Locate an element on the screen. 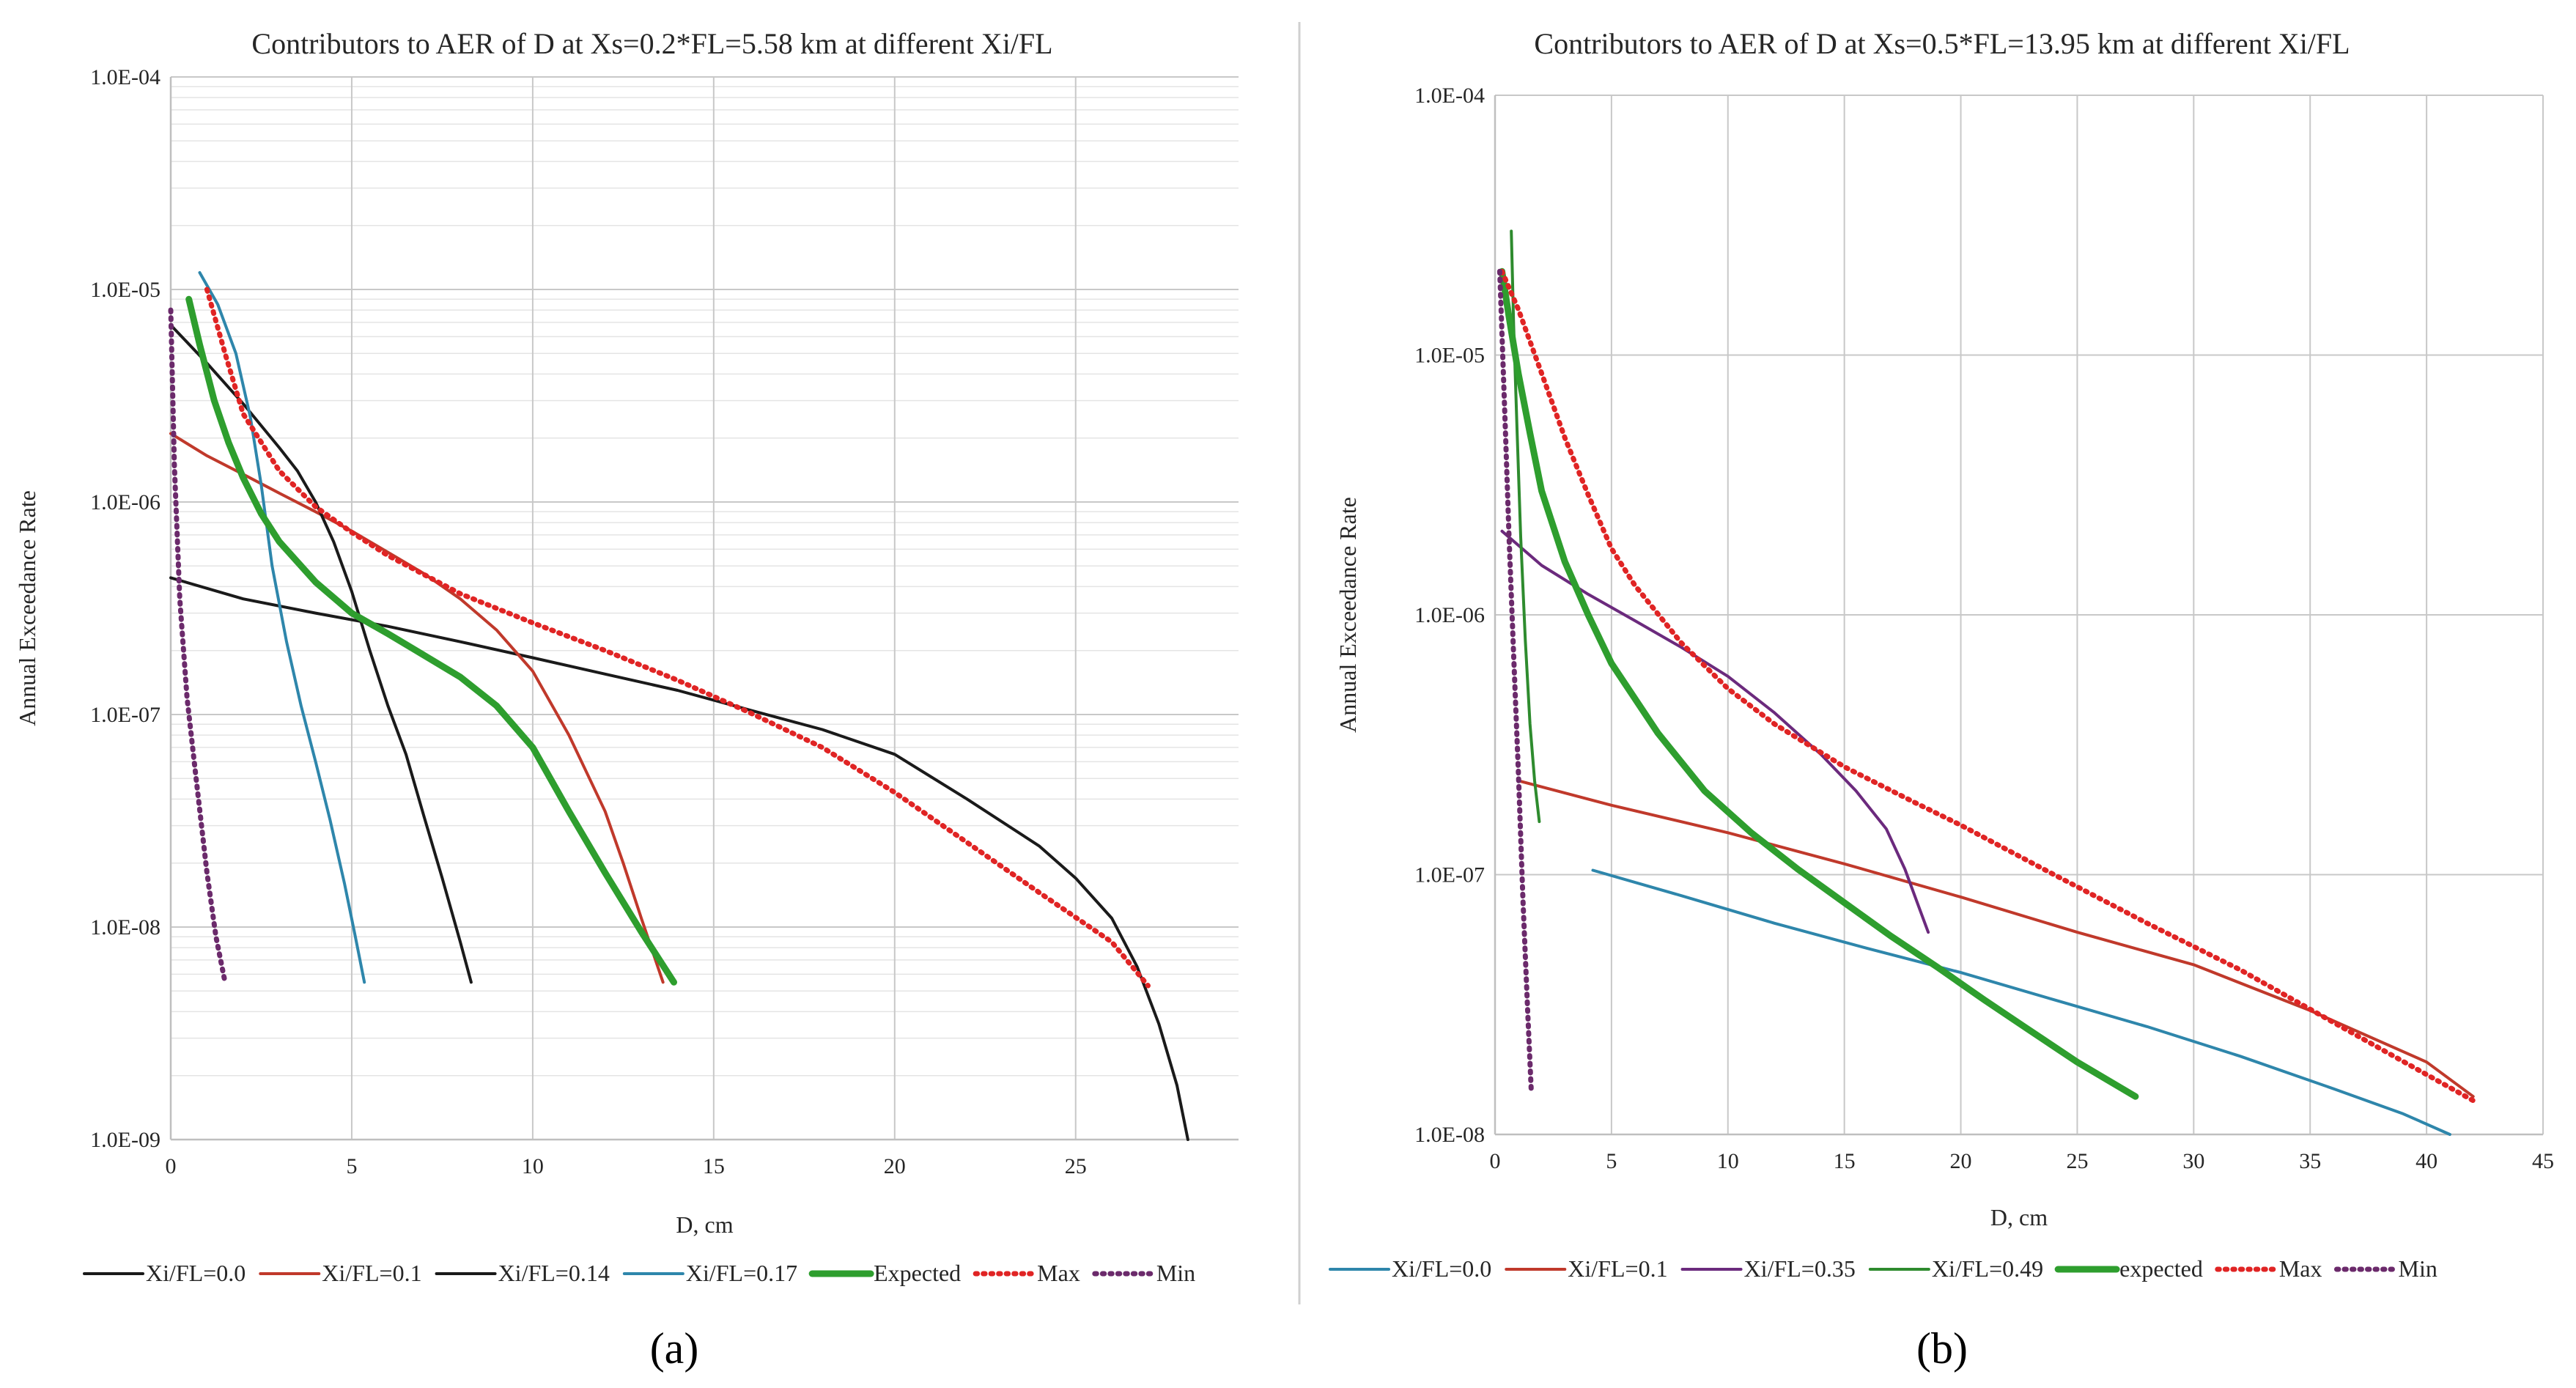  chart1-legend-item: Xi/FL=0.1 is located at coordinates (1586, 1268).